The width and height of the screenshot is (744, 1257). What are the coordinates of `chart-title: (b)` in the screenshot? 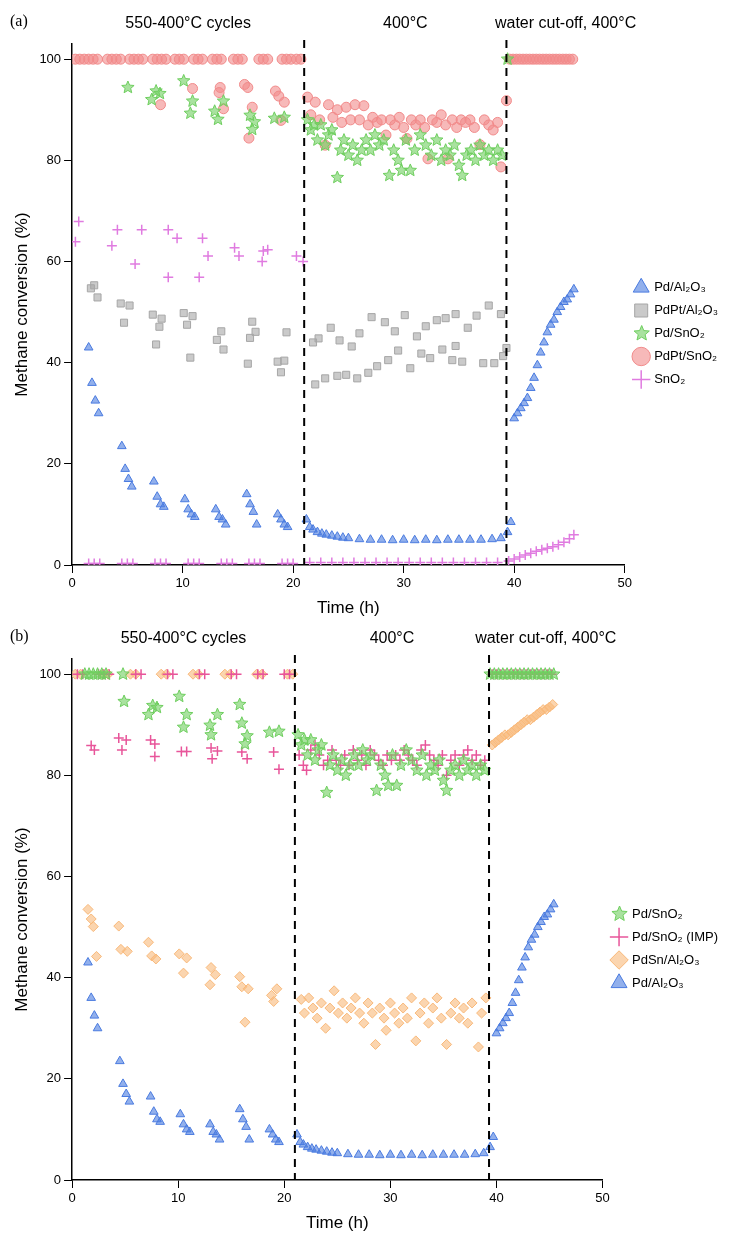 It's located at (19, 636).